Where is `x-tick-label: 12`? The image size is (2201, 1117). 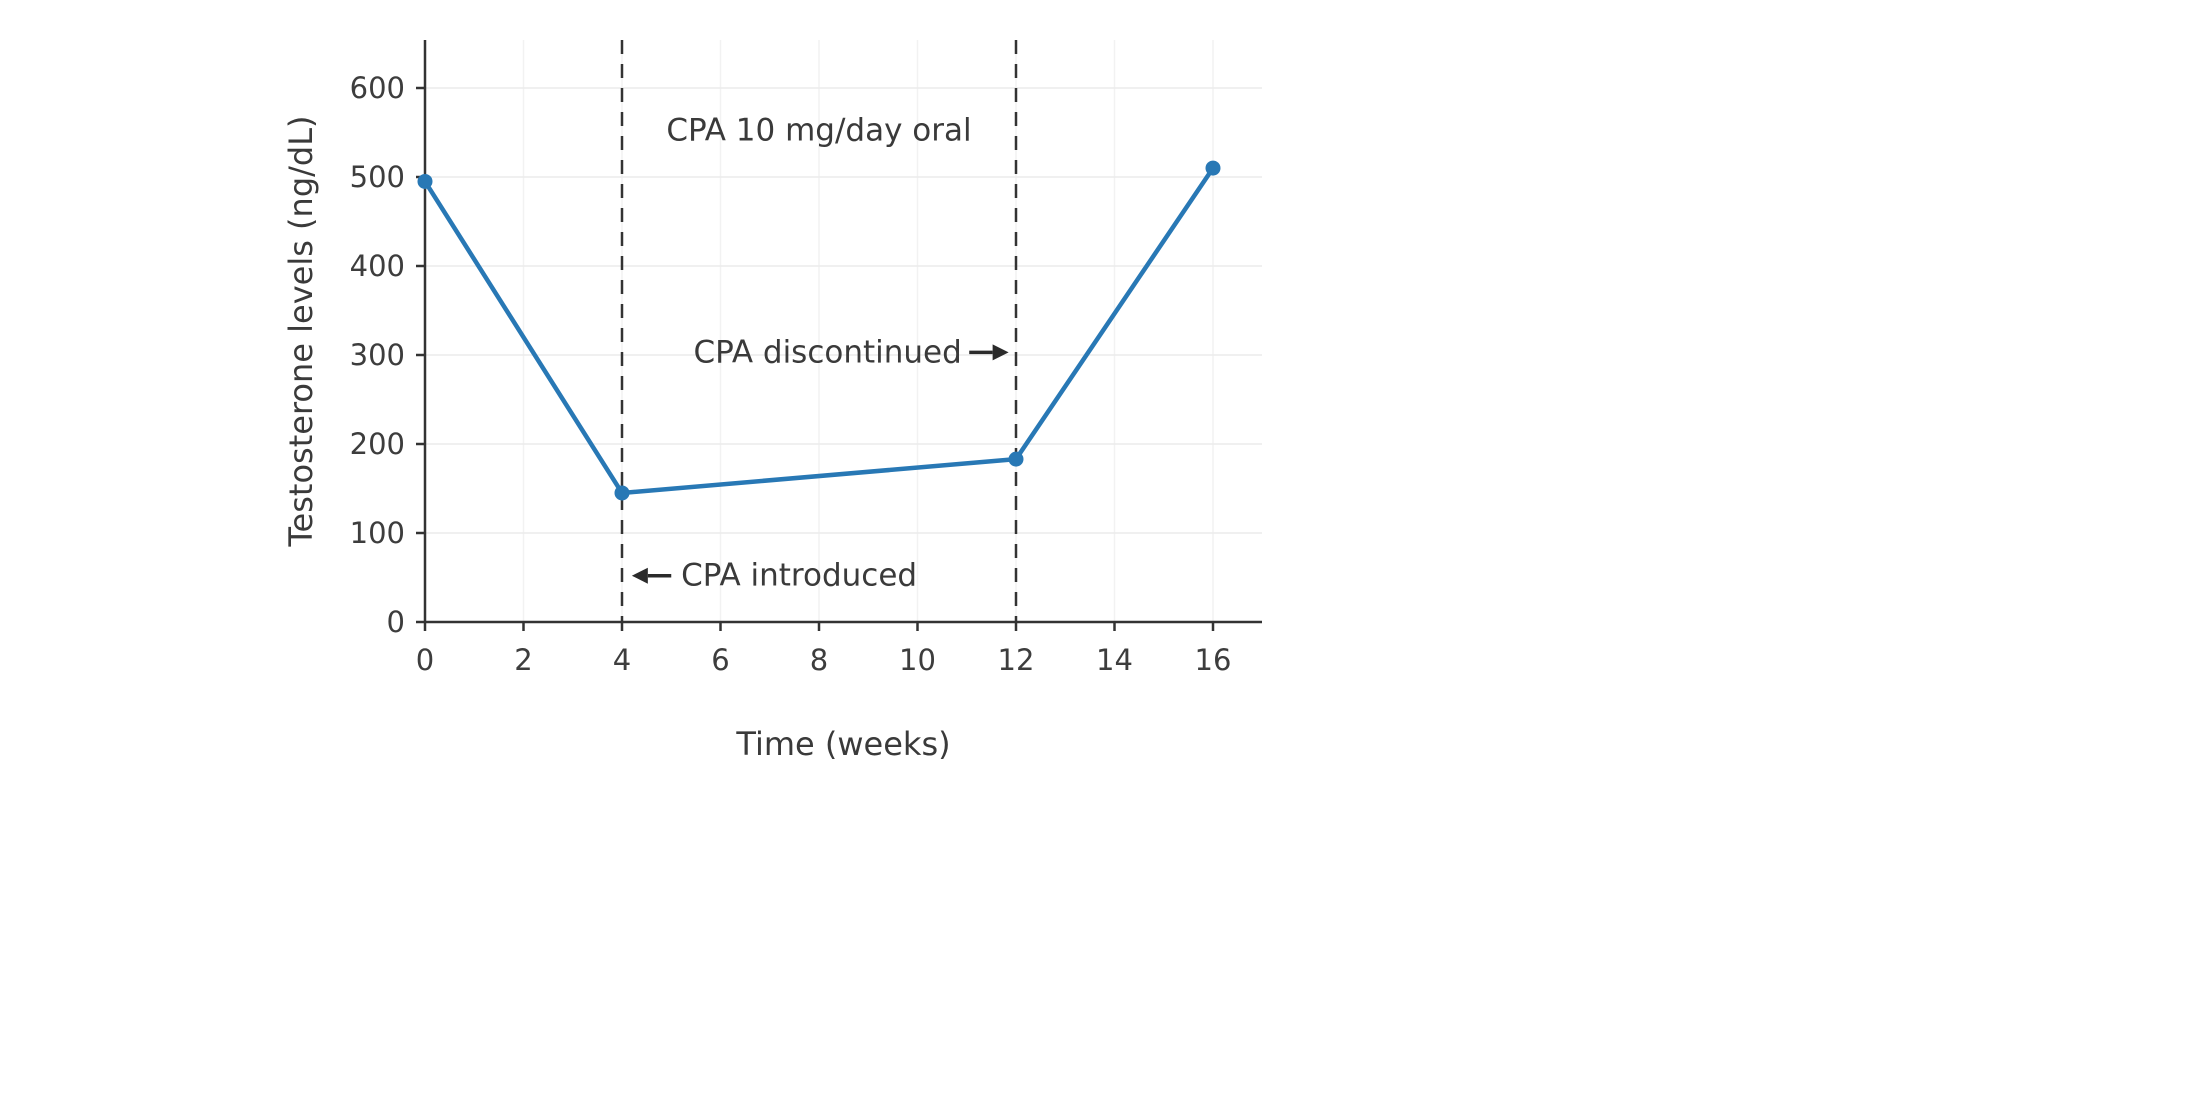 x-tick-label: 12 is located at coordinates (1016, 660).